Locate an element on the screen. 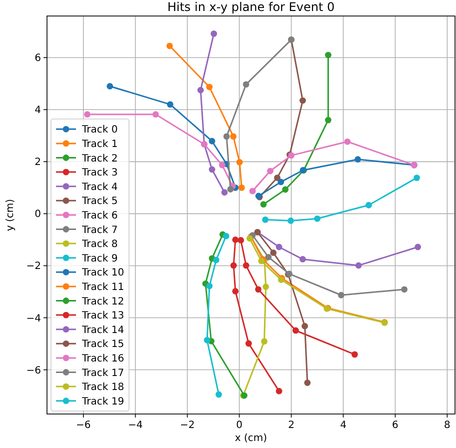 The width and height of the screenshot is (456, 448). legend-label: Track 14 is located at coordinates (102, 330).